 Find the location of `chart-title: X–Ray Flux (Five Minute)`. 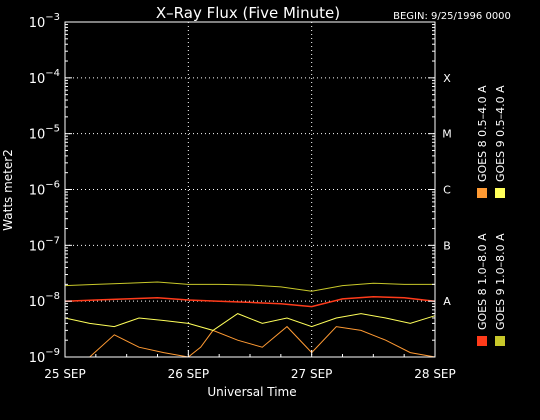

chart-title: X–Ray Flux (Five Minute) is located at coordinates (248, 13).